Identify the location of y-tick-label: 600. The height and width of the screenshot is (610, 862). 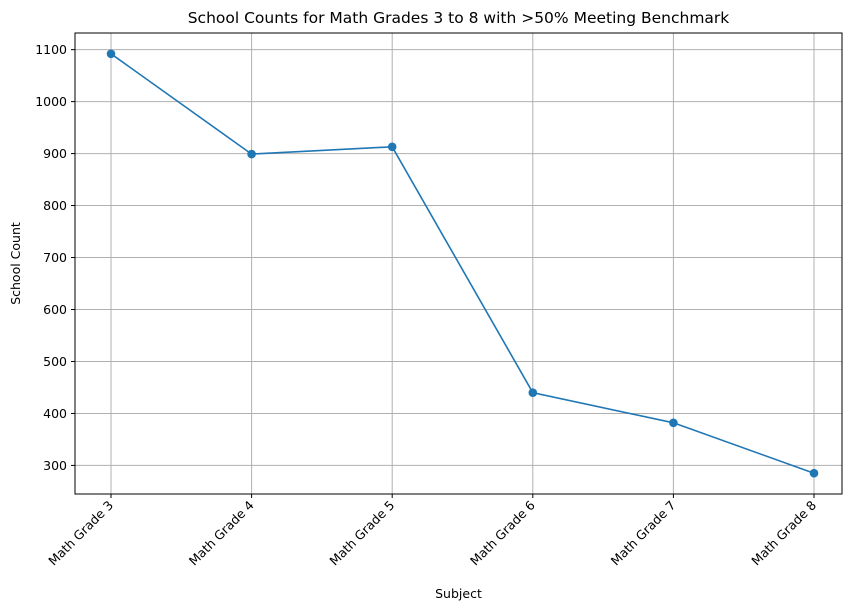
(55, 309).